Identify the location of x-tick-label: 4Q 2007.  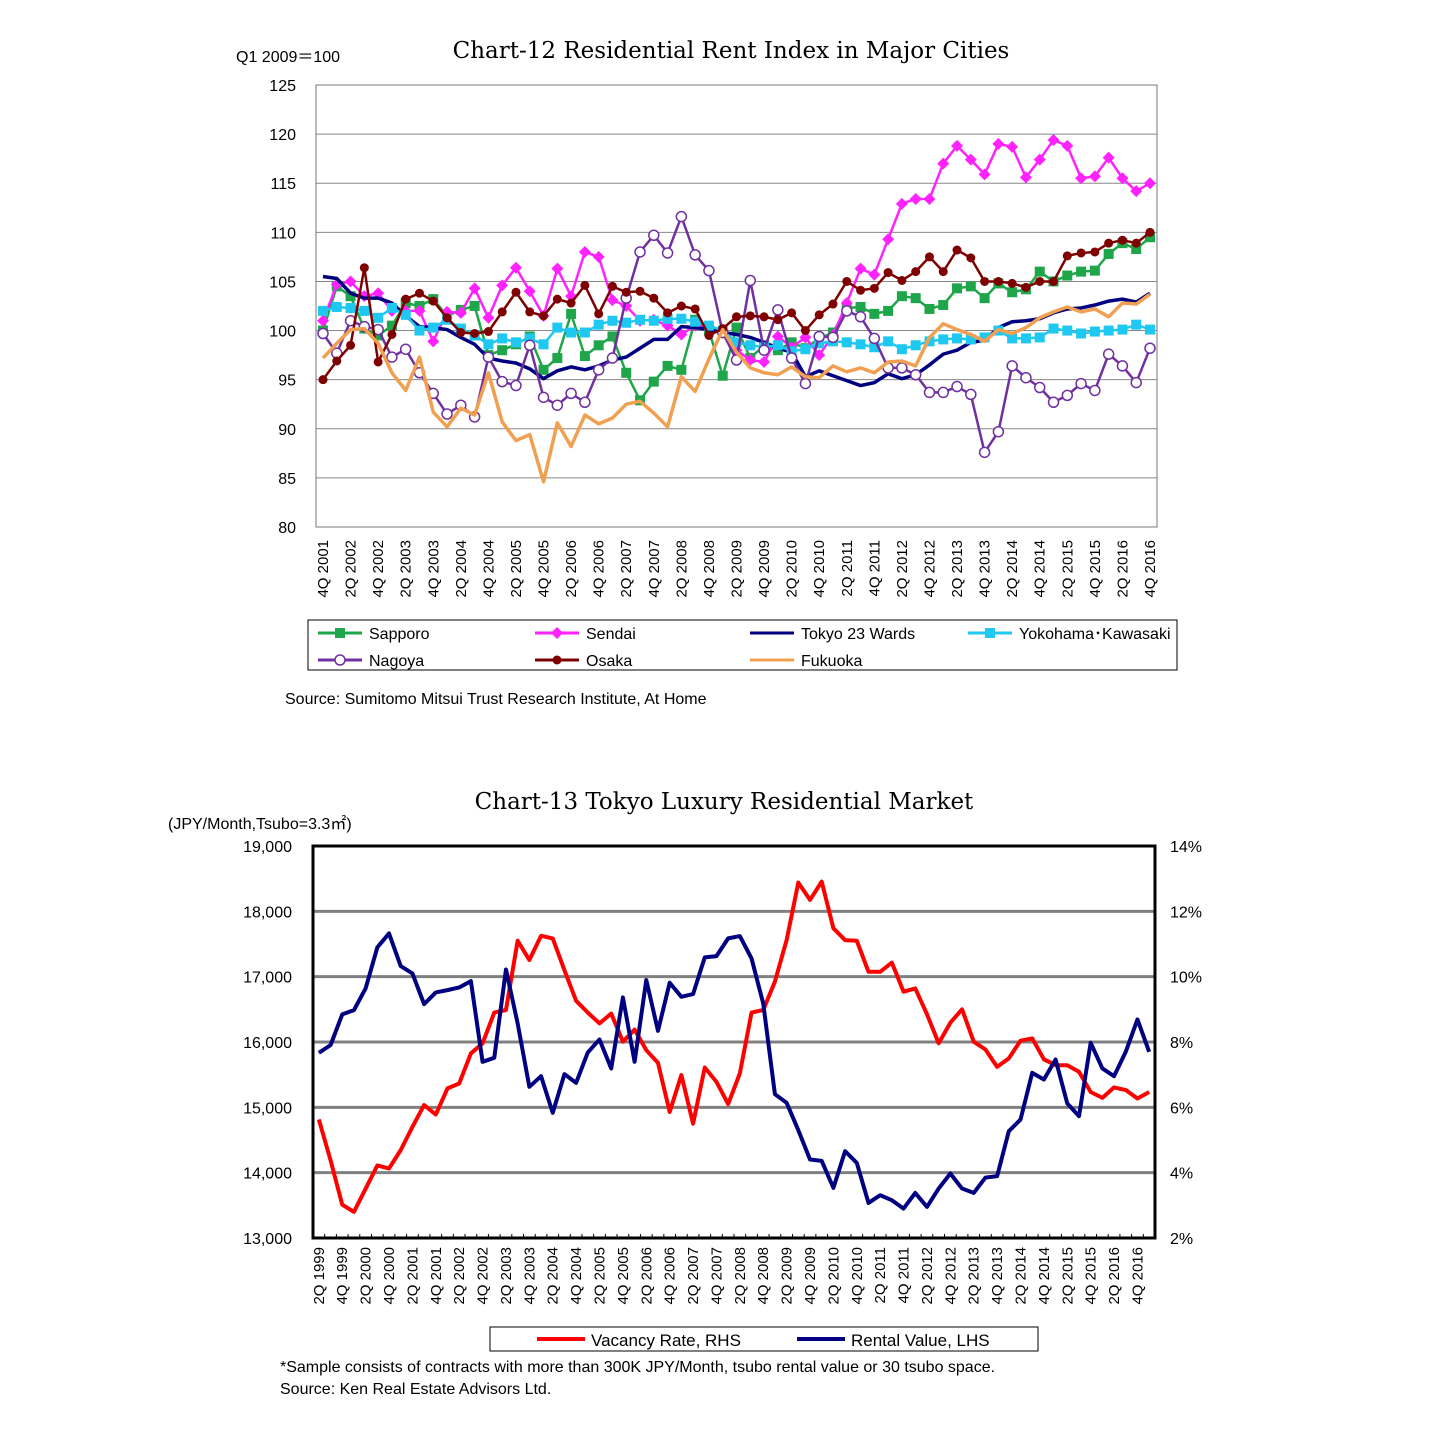
(716, 1276).